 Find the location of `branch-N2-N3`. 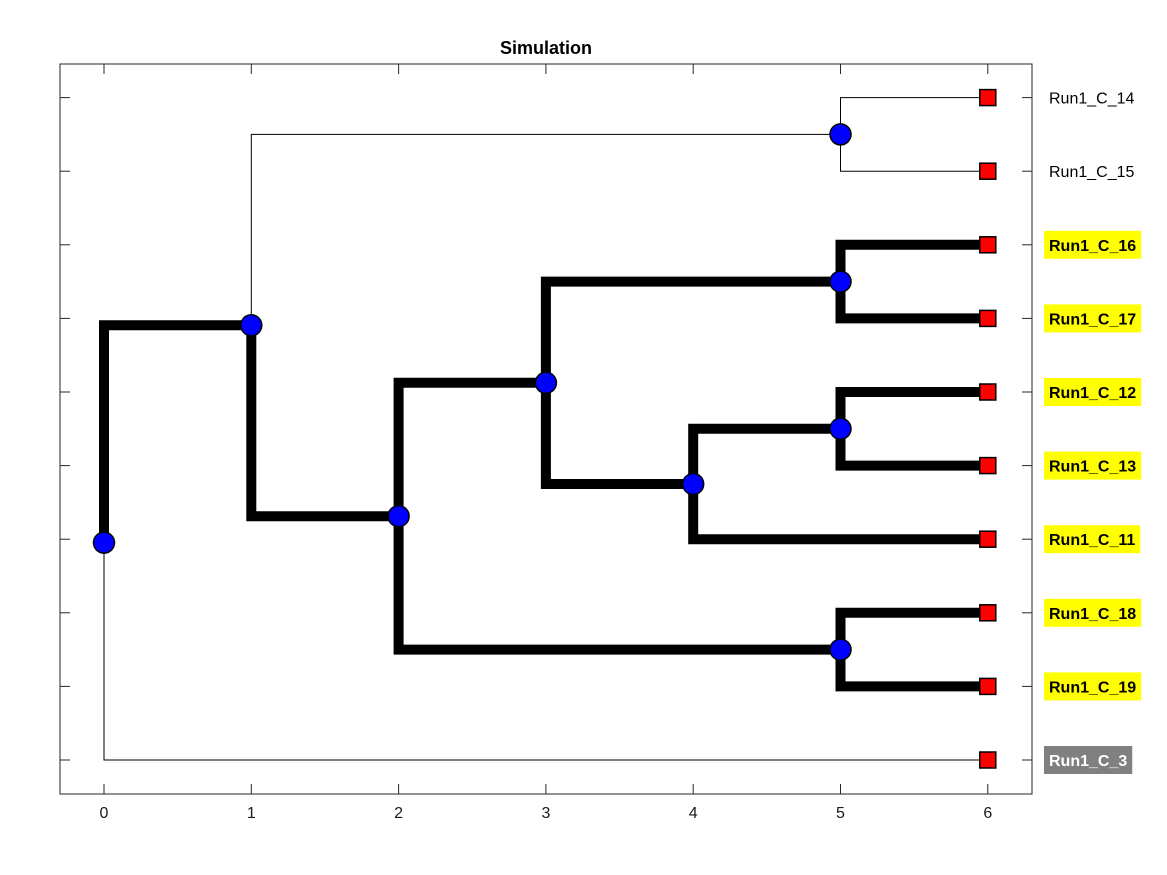

branch-N2-N3 is located at coordinates (469, 447).